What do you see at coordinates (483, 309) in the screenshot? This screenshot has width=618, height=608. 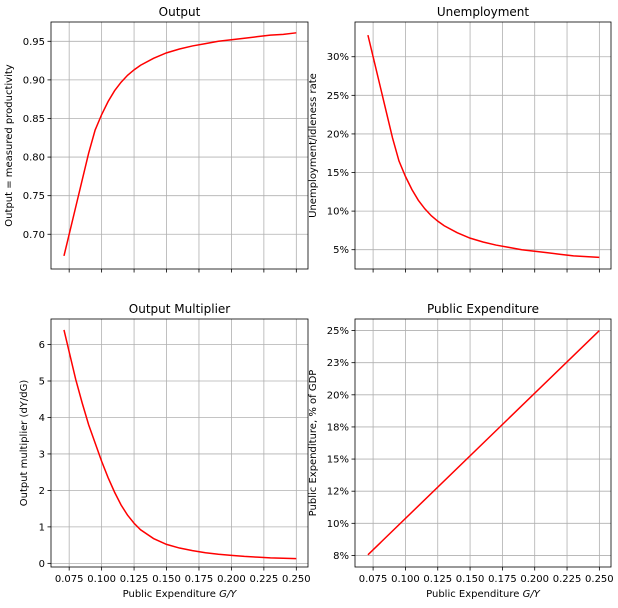 I see `chart-title: Public Expenditure` at bounding box center [483, 309].